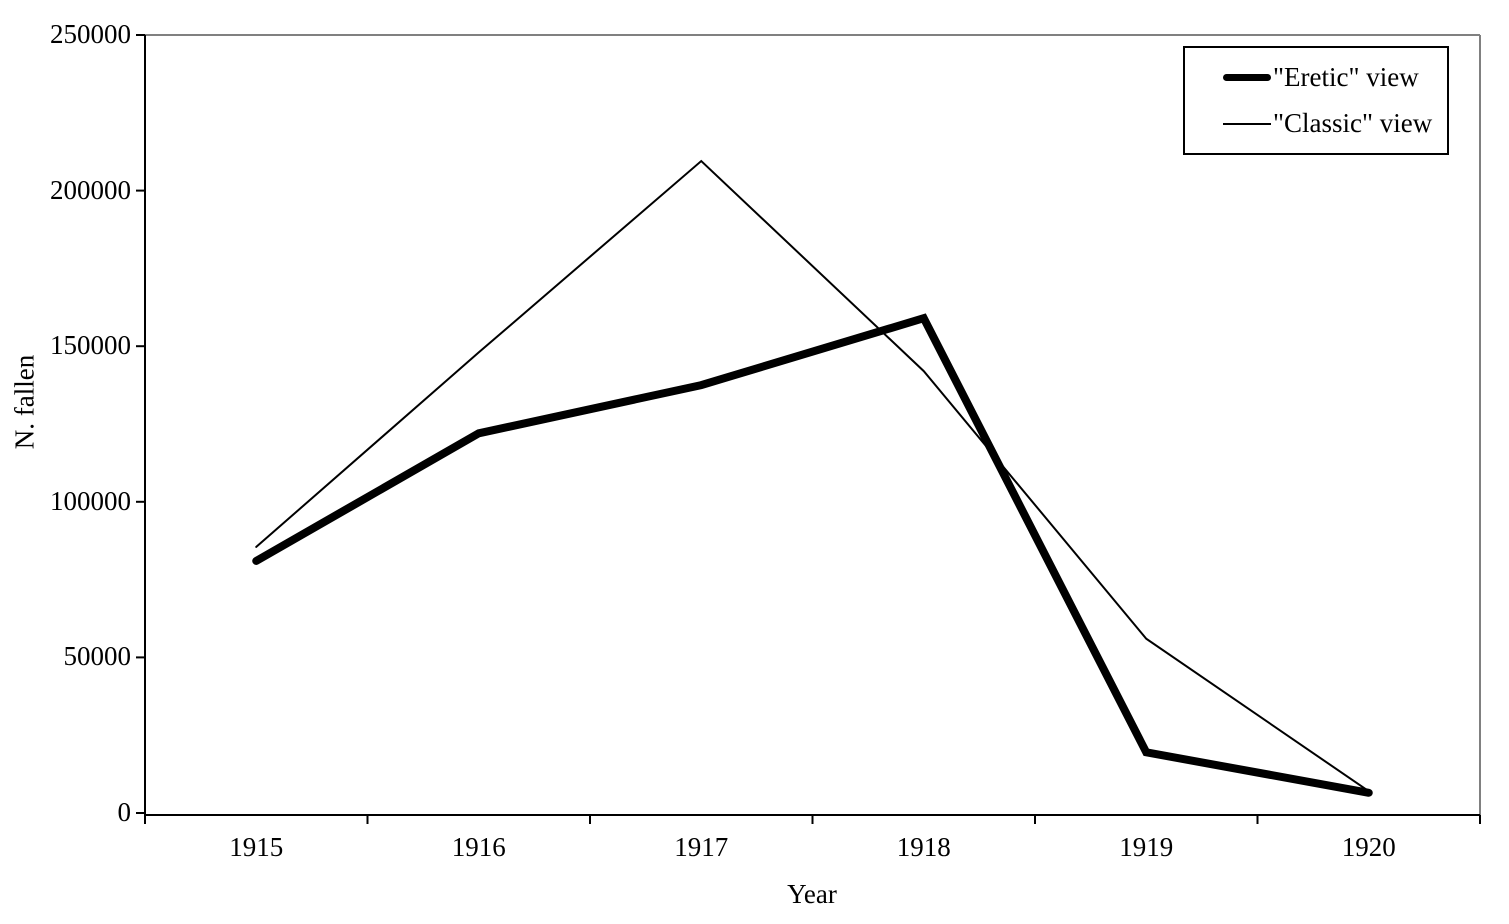  I want to click on legend-label-eretic: "Eretic" view, so click(1346, 76).